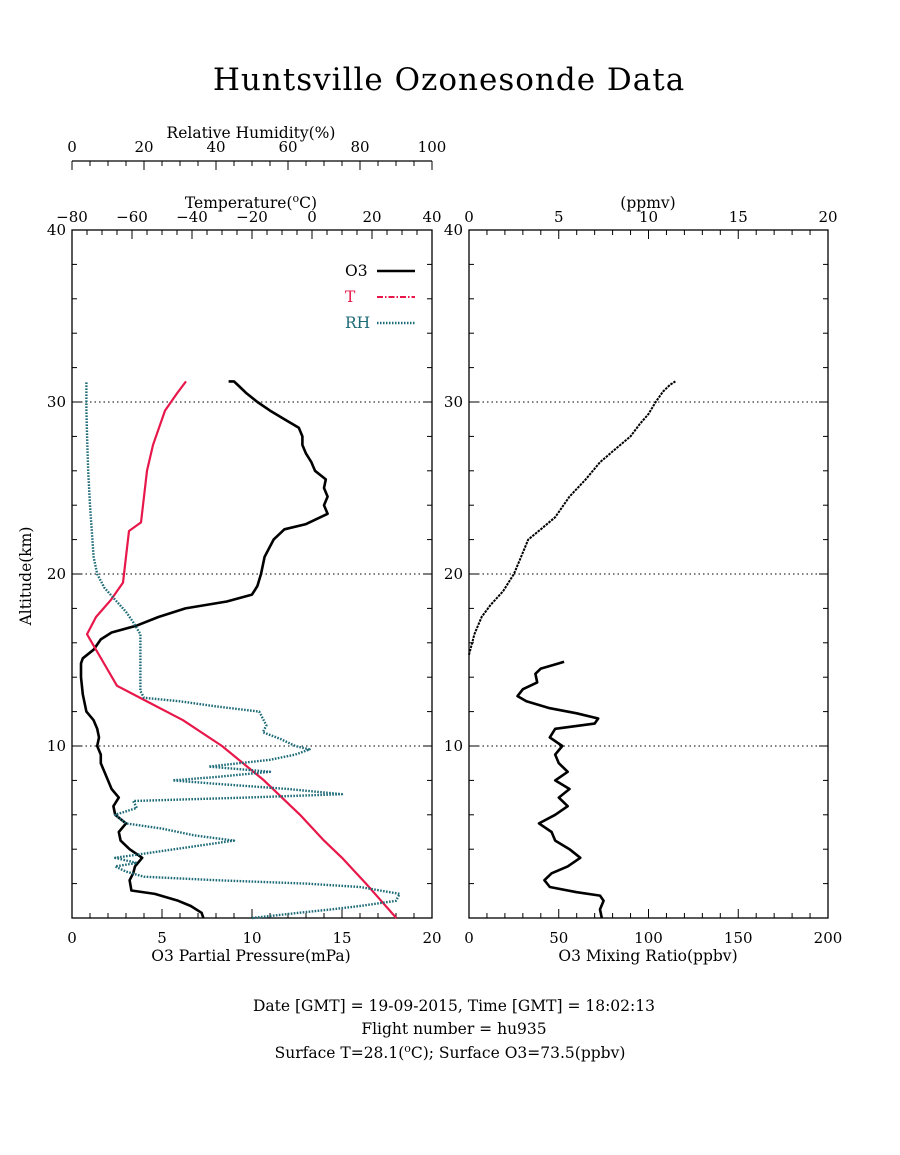 The width and height of the screenshot is (900, 1155). Describe the element at coordinates (204, 649) in the screenshot. I see `series-o3-line` at that location.